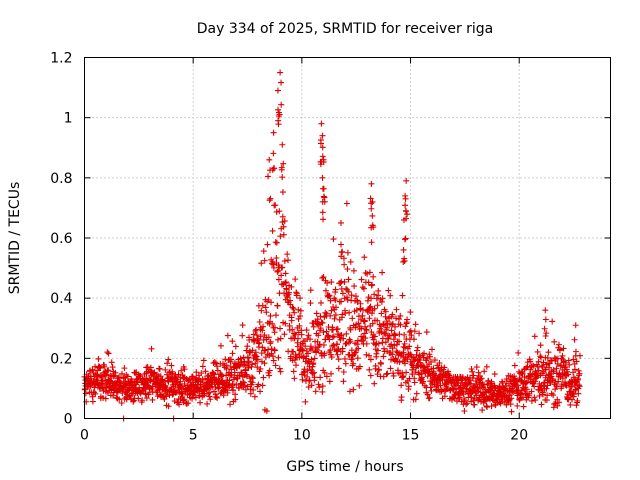 The height and width of the screenshot is (480, 640). I want to click on y-tick-label: 1.2, so click(61, 59).